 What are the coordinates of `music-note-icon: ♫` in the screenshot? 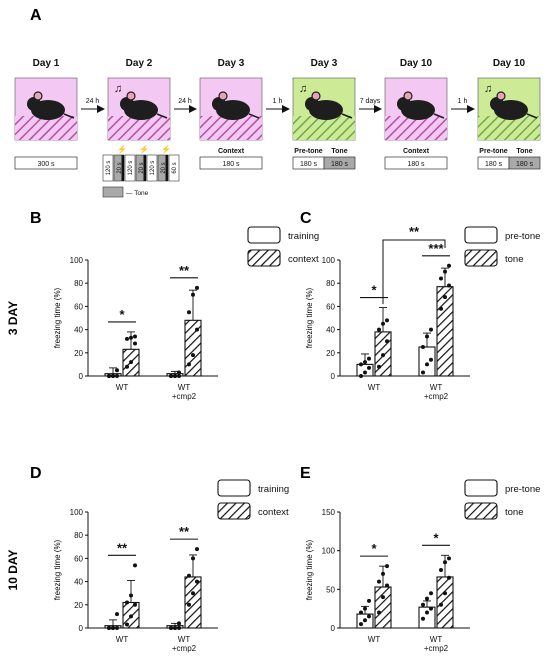 It's located at (118, 89).